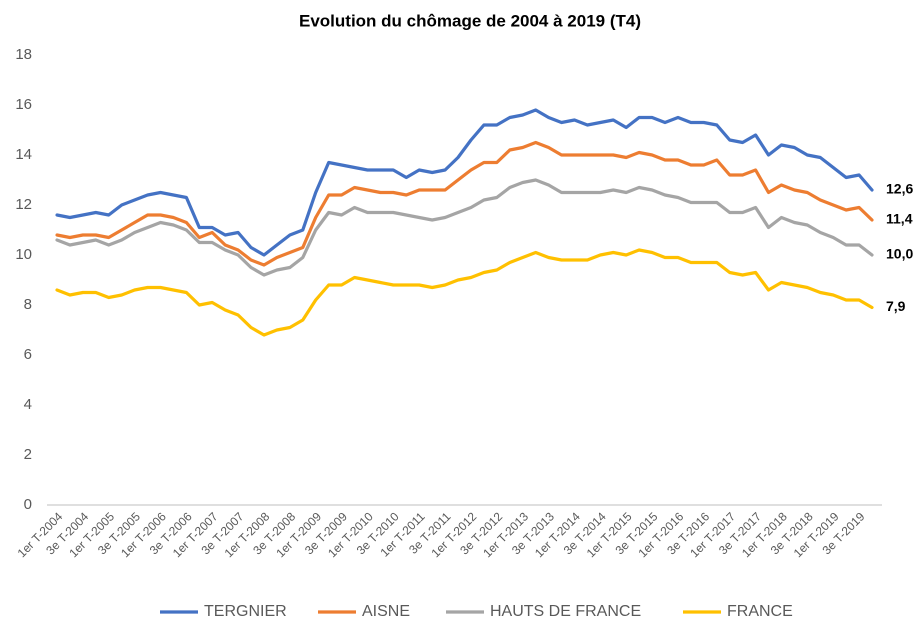  What do you see at coordinates (899, 219) in the screenshot?
I see `data-label: 11,4` at bounding box center [899, 219].